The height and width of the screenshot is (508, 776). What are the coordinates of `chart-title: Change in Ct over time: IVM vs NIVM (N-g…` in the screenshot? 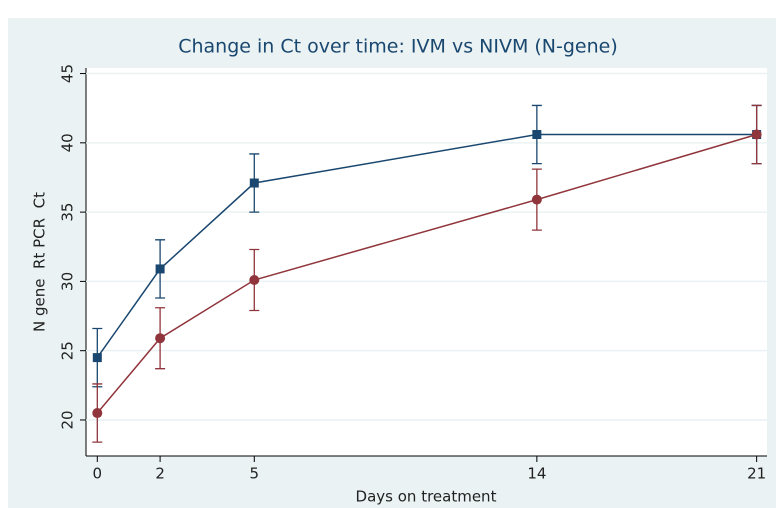 It's located at (398, 47).